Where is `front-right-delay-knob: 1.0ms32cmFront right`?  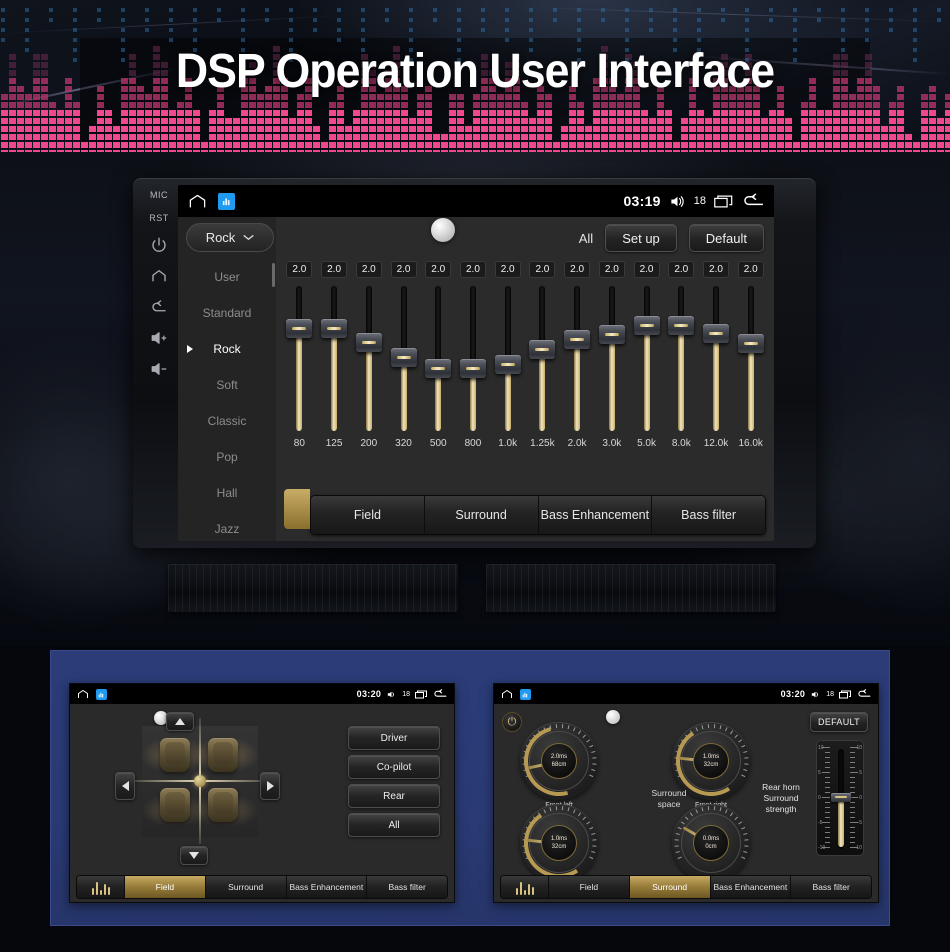
front-right-delay-knob: 1.0ms32cmFront right is located at coordinates (711, 764).